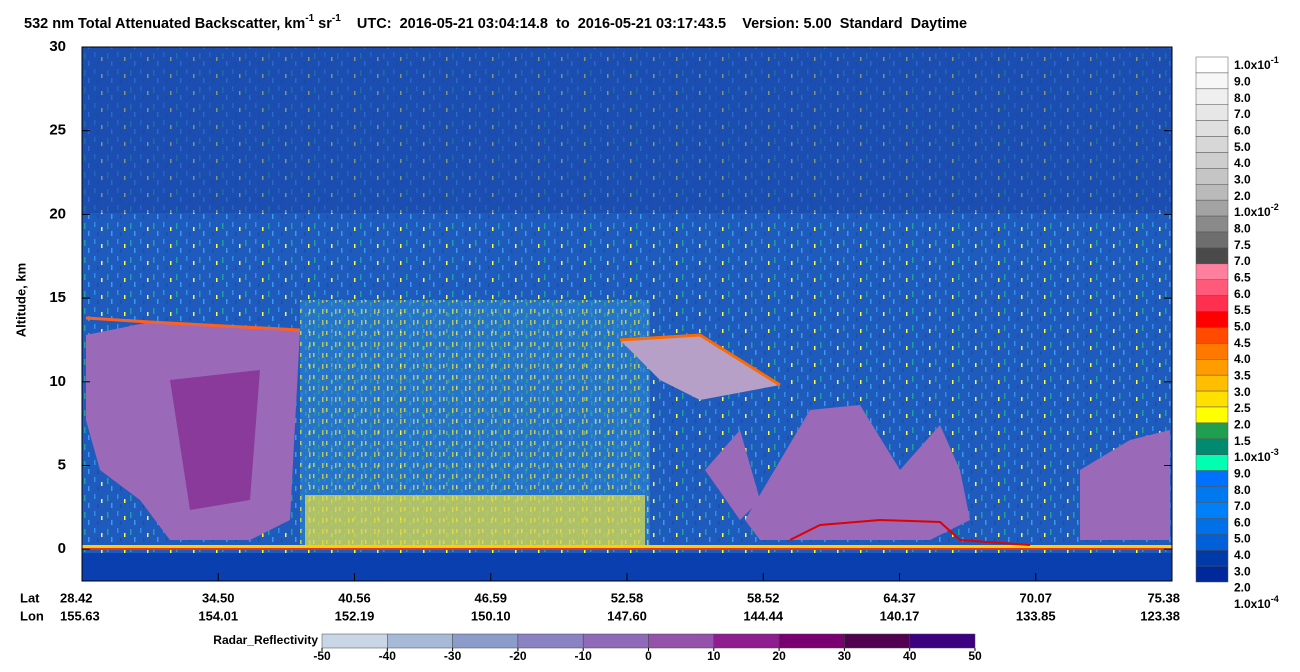  What do you see at coordinates (76, 597) in the screenshot?
I see `x-tick-label: 28.42` at bounding box center [76, 597].